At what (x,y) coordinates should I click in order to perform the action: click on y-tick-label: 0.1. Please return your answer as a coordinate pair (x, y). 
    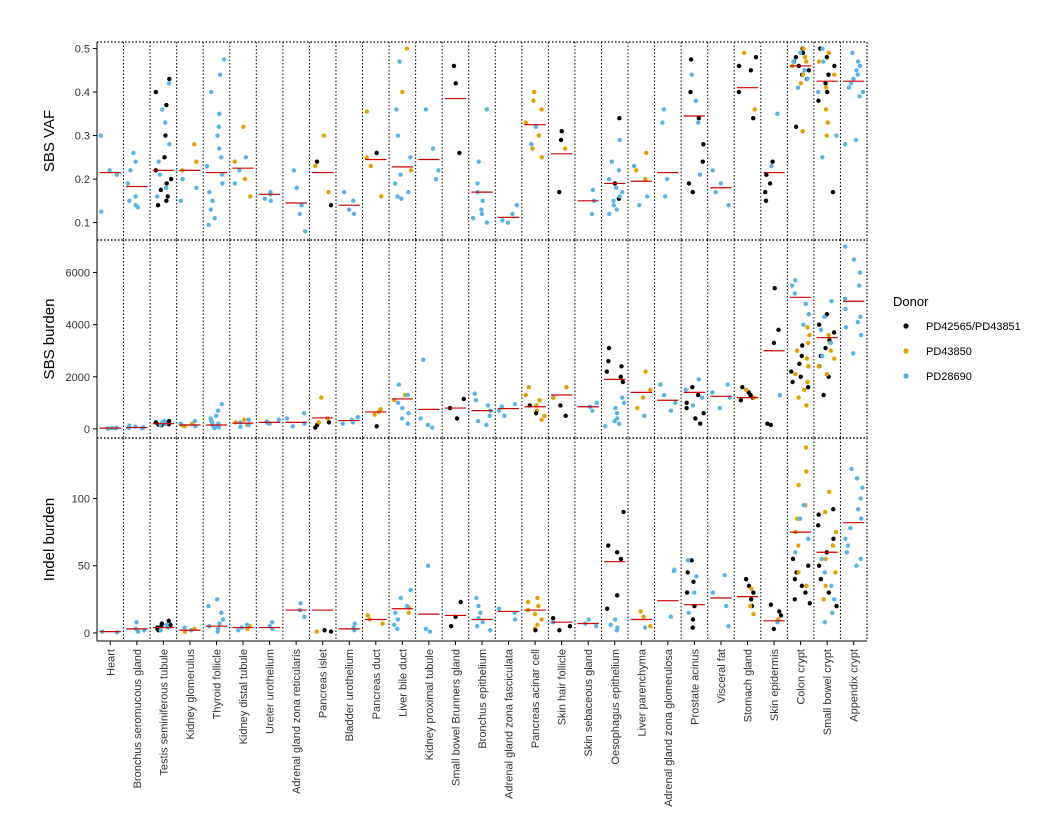
    Looking at the image, I should click on (82, 224).